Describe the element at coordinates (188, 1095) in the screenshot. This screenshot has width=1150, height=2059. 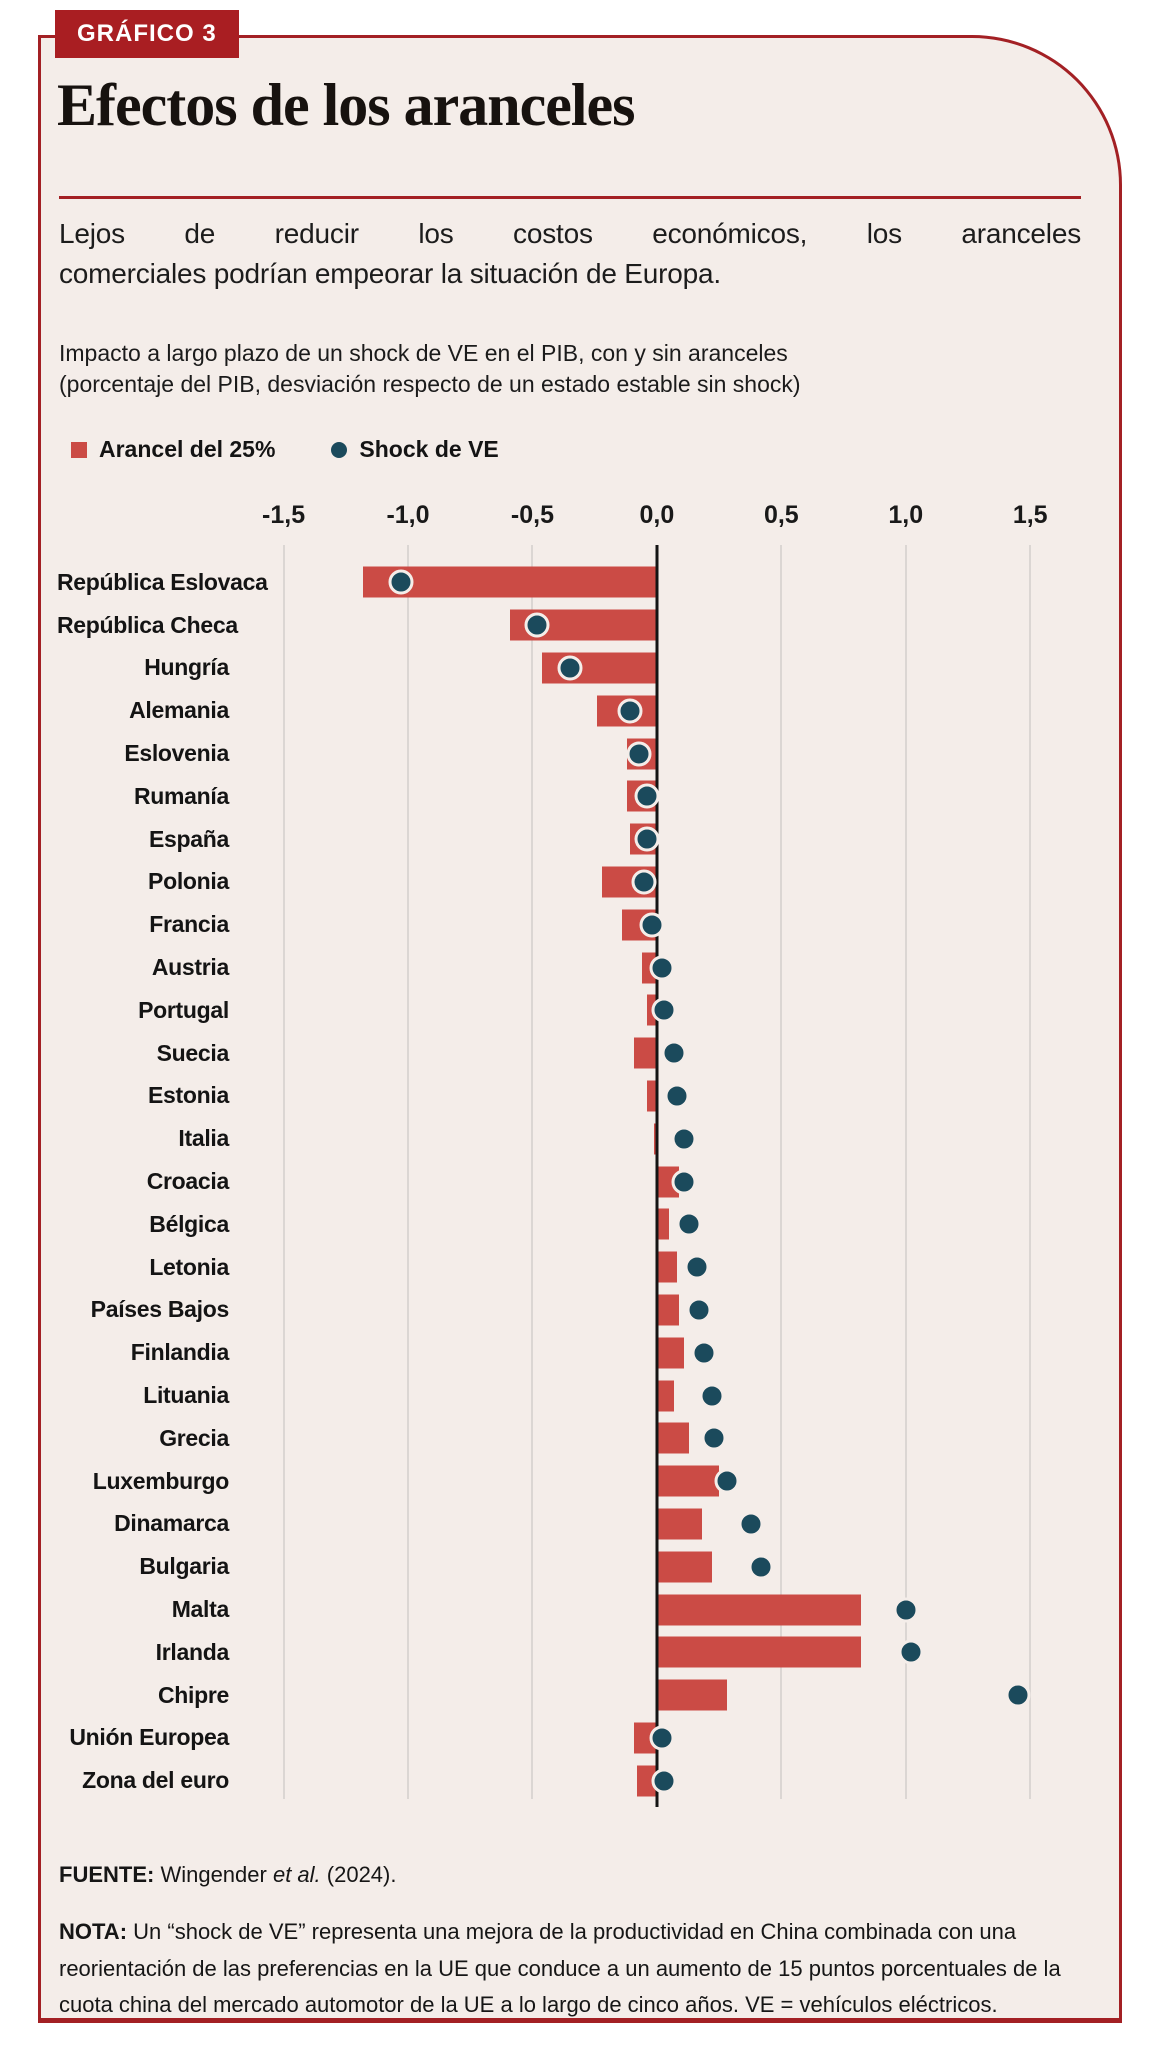
I see `country-label: Estonia` at that location.